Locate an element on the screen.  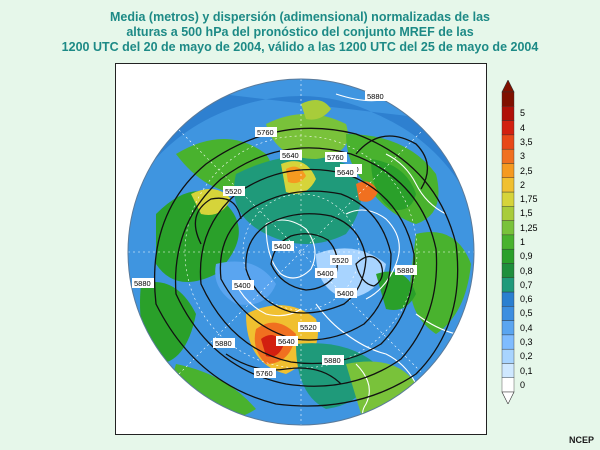
colorbar-label: 0,6 is located at coordinates (526, 299).